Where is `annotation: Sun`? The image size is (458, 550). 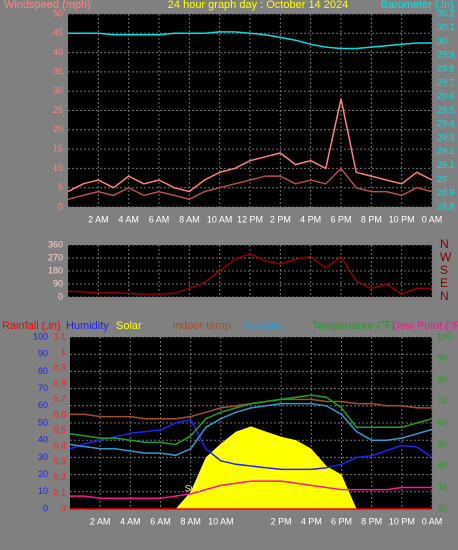
annotation: Sun is located at coordinates (193, 488).